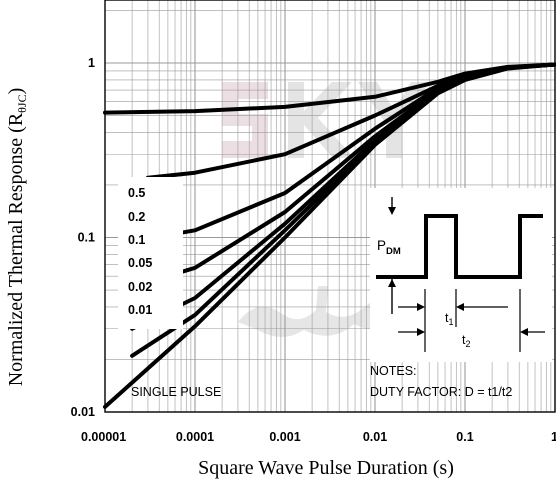  Describe the element at coordinates (459, 246) in the screenshot. I see `pulse-waveform` at that location.